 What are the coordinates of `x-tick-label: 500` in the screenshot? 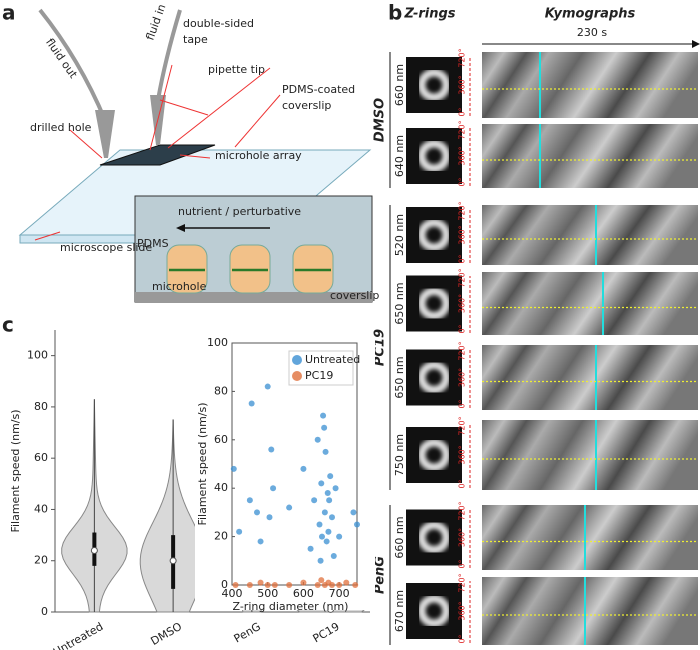 It's located at (267, 593).